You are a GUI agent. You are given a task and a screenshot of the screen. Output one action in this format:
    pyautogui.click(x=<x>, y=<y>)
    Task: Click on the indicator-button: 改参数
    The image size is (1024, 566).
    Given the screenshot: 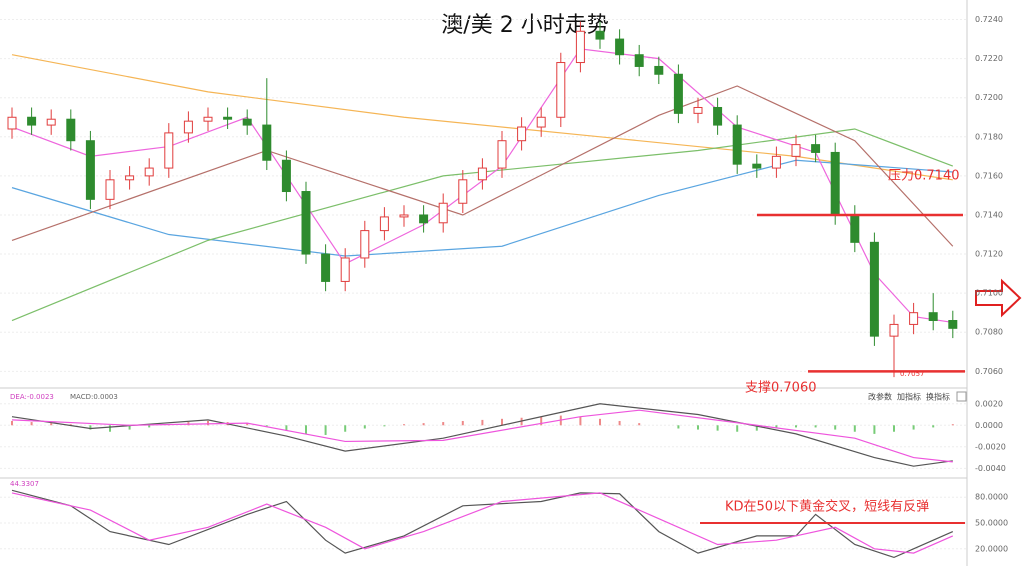 What is the action you would take?
    pyautogui.click(x=880, y=397)
    